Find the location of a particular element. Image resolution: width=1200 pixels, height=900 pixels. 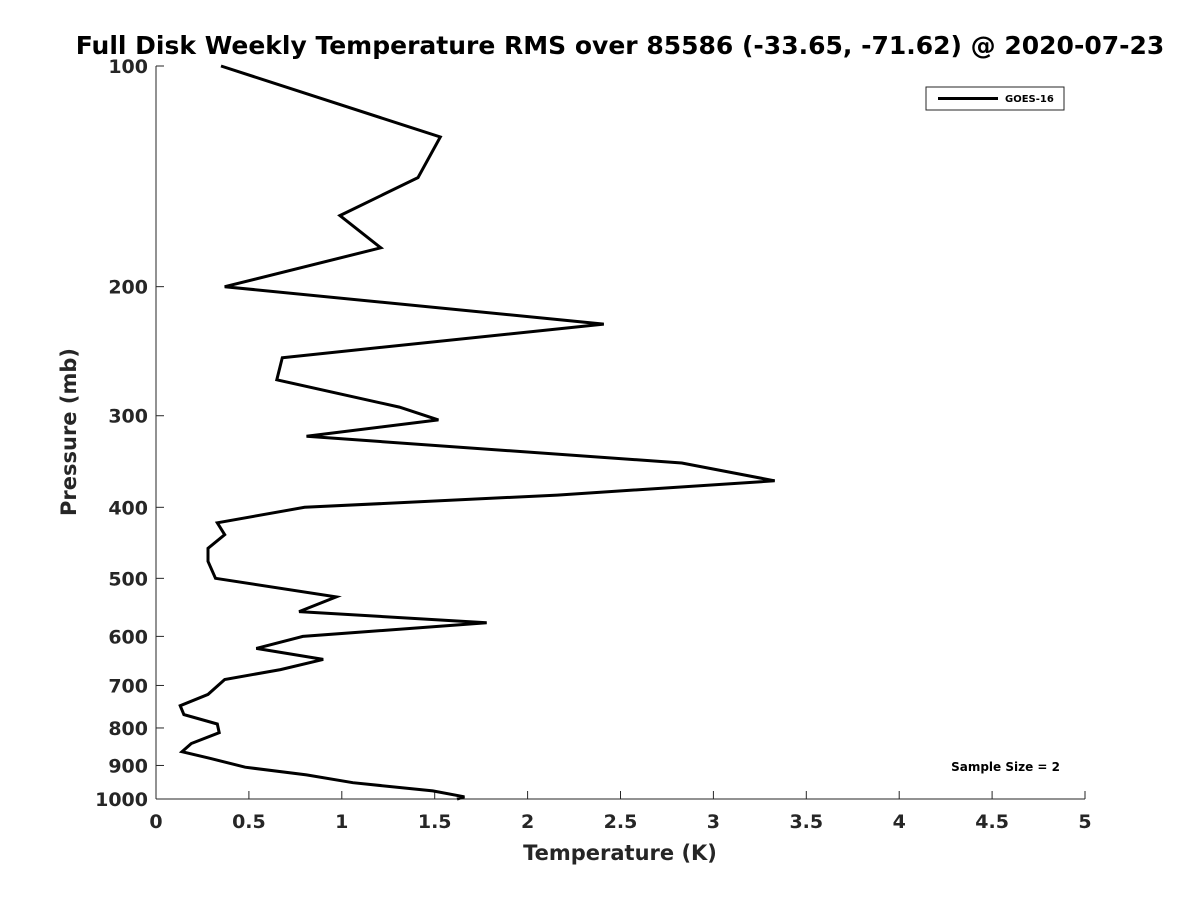

x-tick-label: 1.5 is located at coordinates (435, 822).